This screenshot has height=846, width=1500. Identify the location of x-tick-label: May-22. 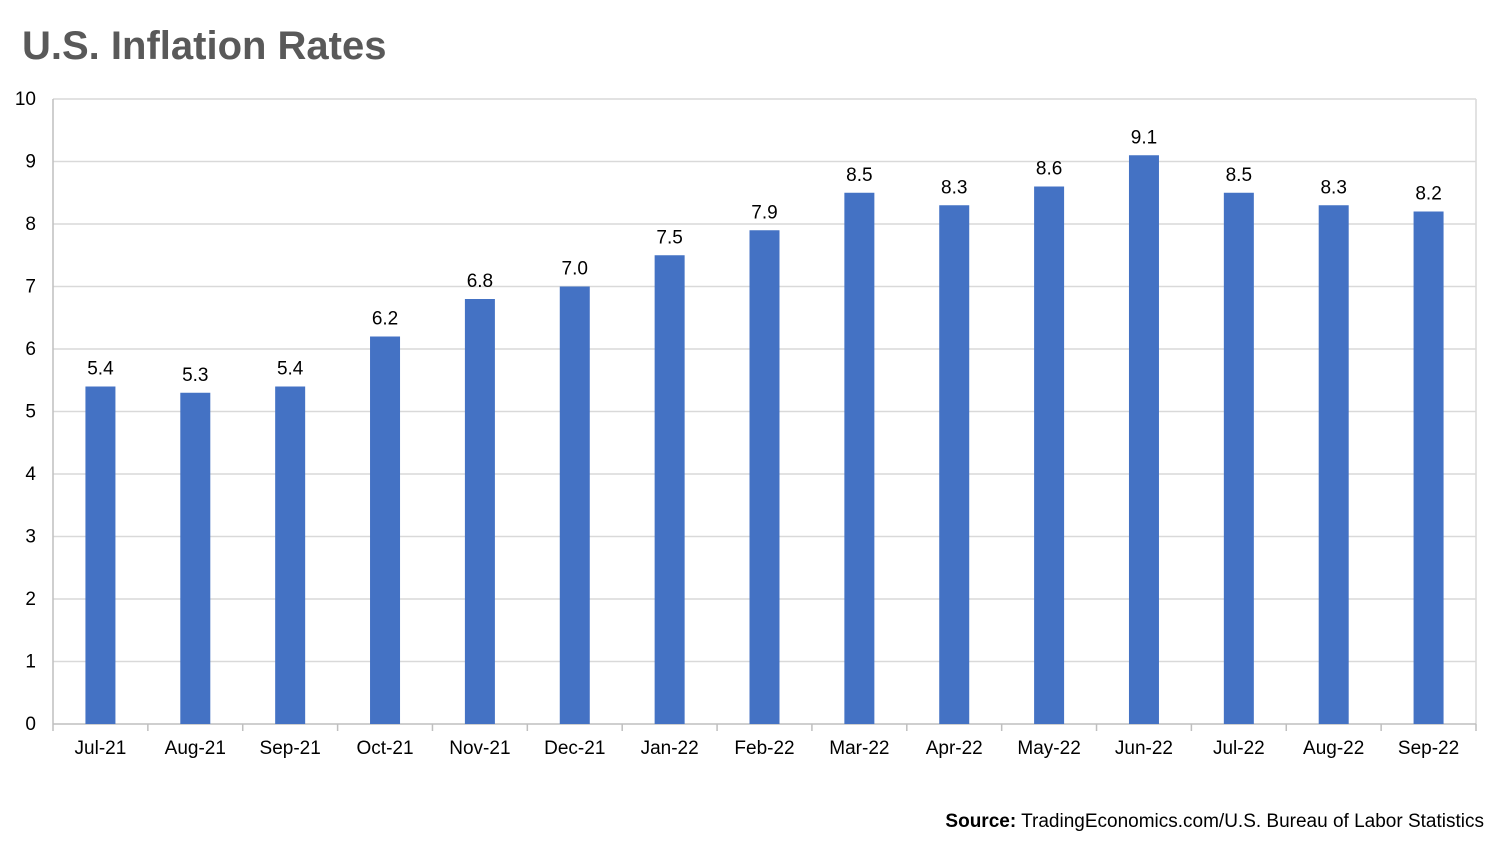
(1048, 748).